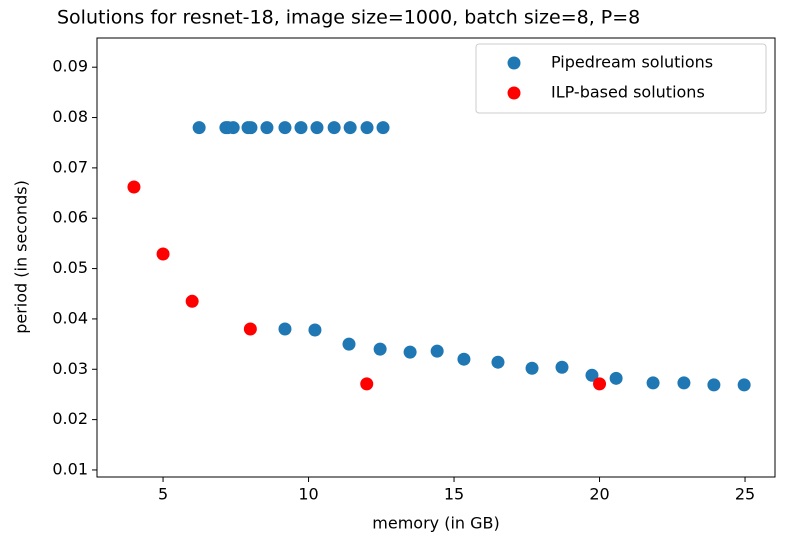 This screenshot has width=808, height=542. I want to click on legend-label: ILP-based solutions, so click(628, 92).